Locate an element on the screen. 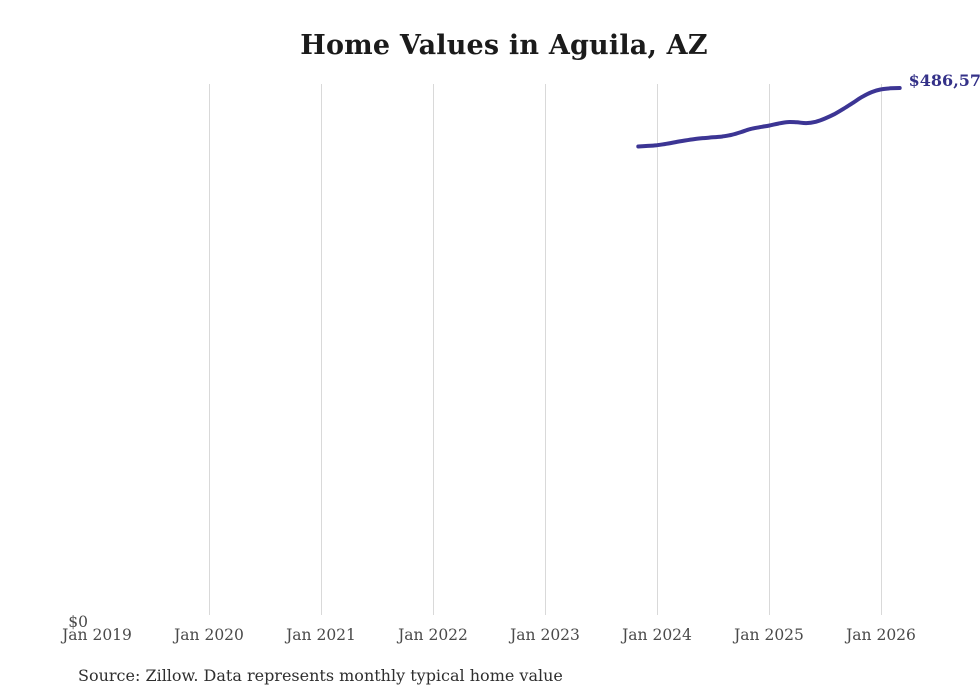  x-axis-tick-label: Jan 2025 is located at coordinates (769, 635).